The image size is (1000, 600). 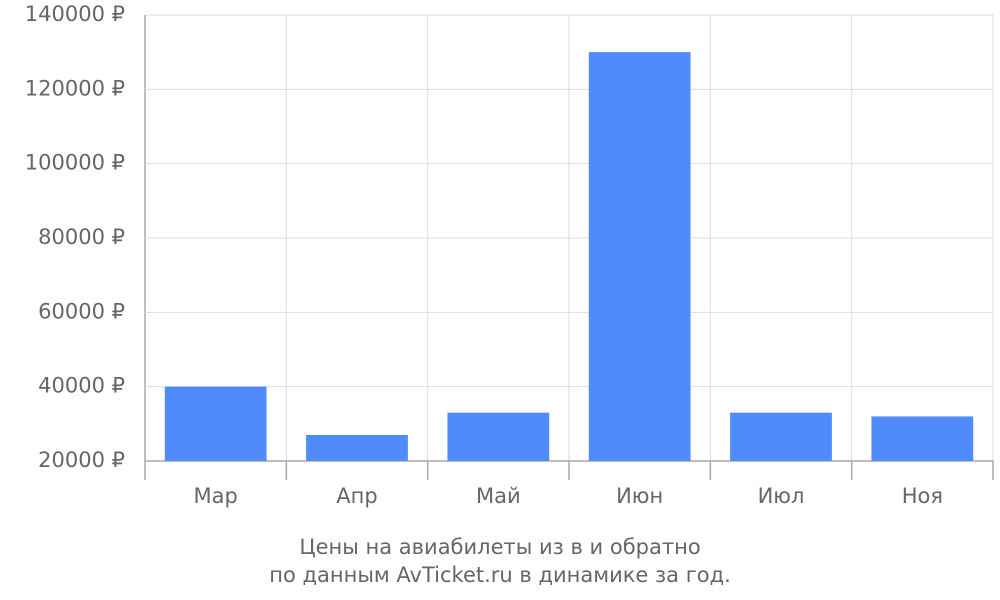 I want to click on x-tick-label: Май, so click(x=498, y=496).